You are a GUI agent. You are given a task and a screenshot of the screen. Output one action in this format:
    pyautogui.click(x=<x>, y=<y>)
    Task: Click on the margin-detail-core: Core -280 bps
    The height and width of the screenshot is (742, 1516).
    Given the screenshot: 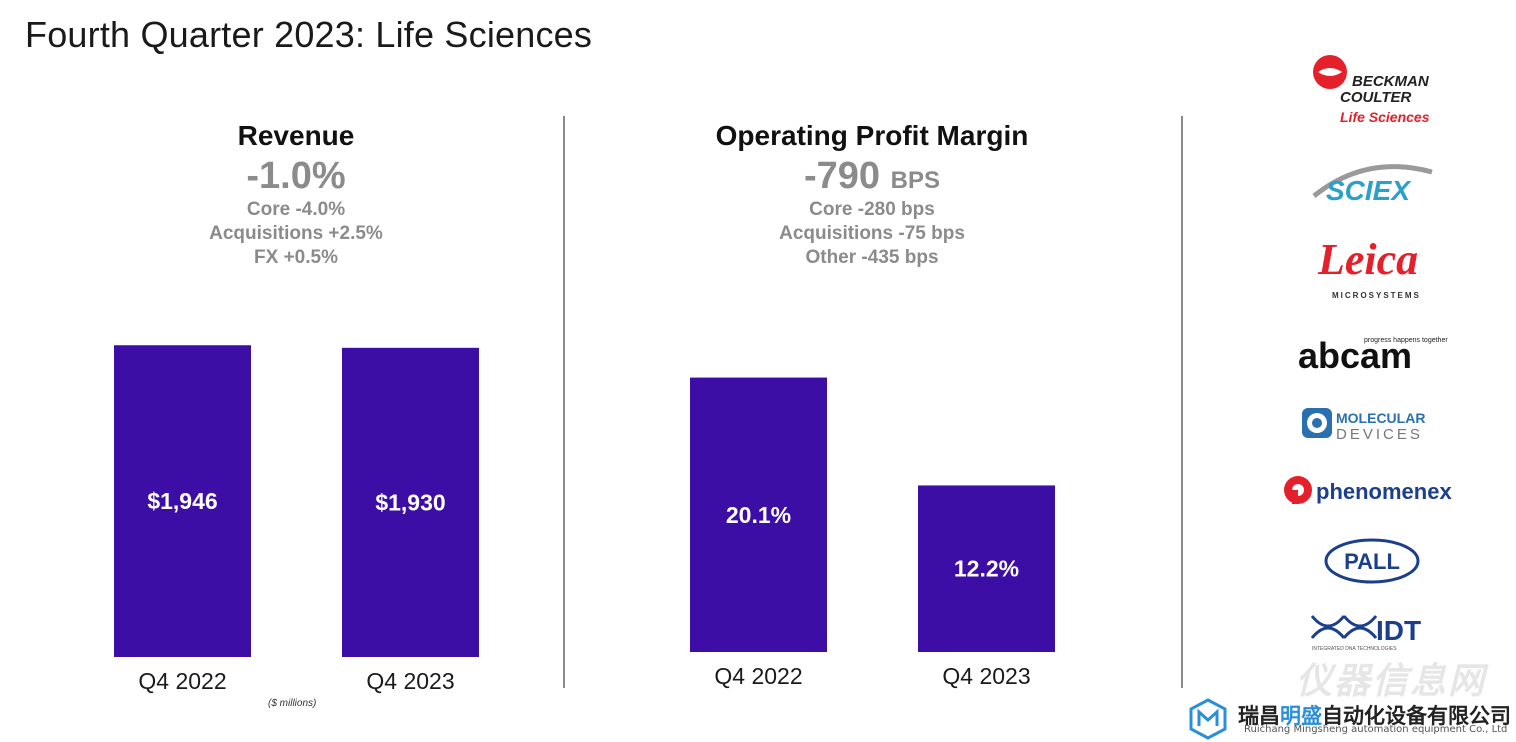 What is the action you would take?
    pyautogui.click(x=872, y=209)
    